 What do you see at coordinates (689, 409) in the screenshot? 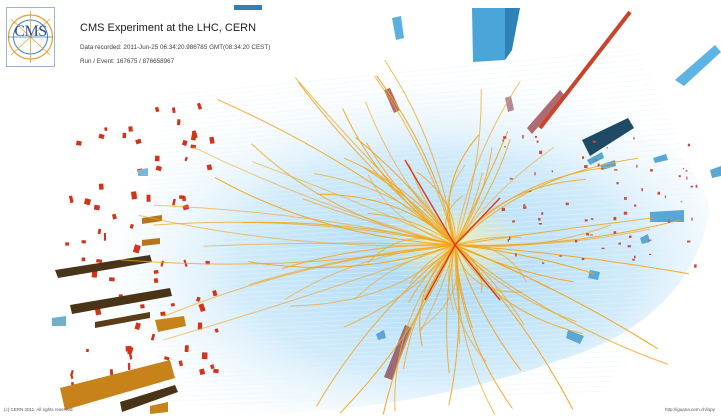
I see `website-link: http://iguana.cern.ch/ispy` at bounding box center [689, 409].